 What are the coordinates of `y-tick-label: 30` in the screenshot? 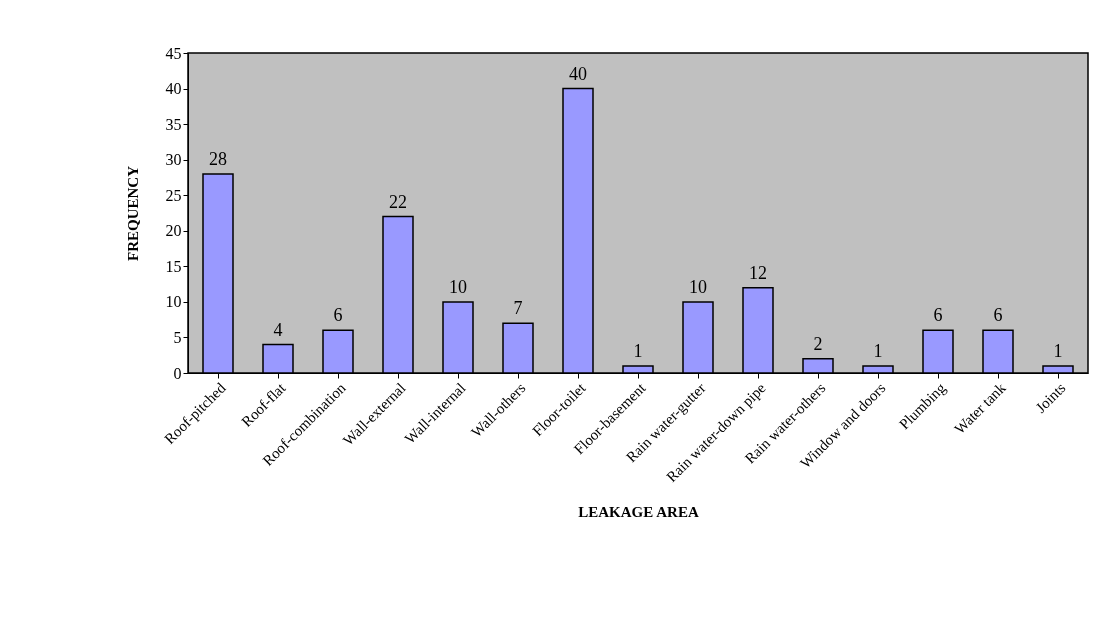 It's located at (173, 160).